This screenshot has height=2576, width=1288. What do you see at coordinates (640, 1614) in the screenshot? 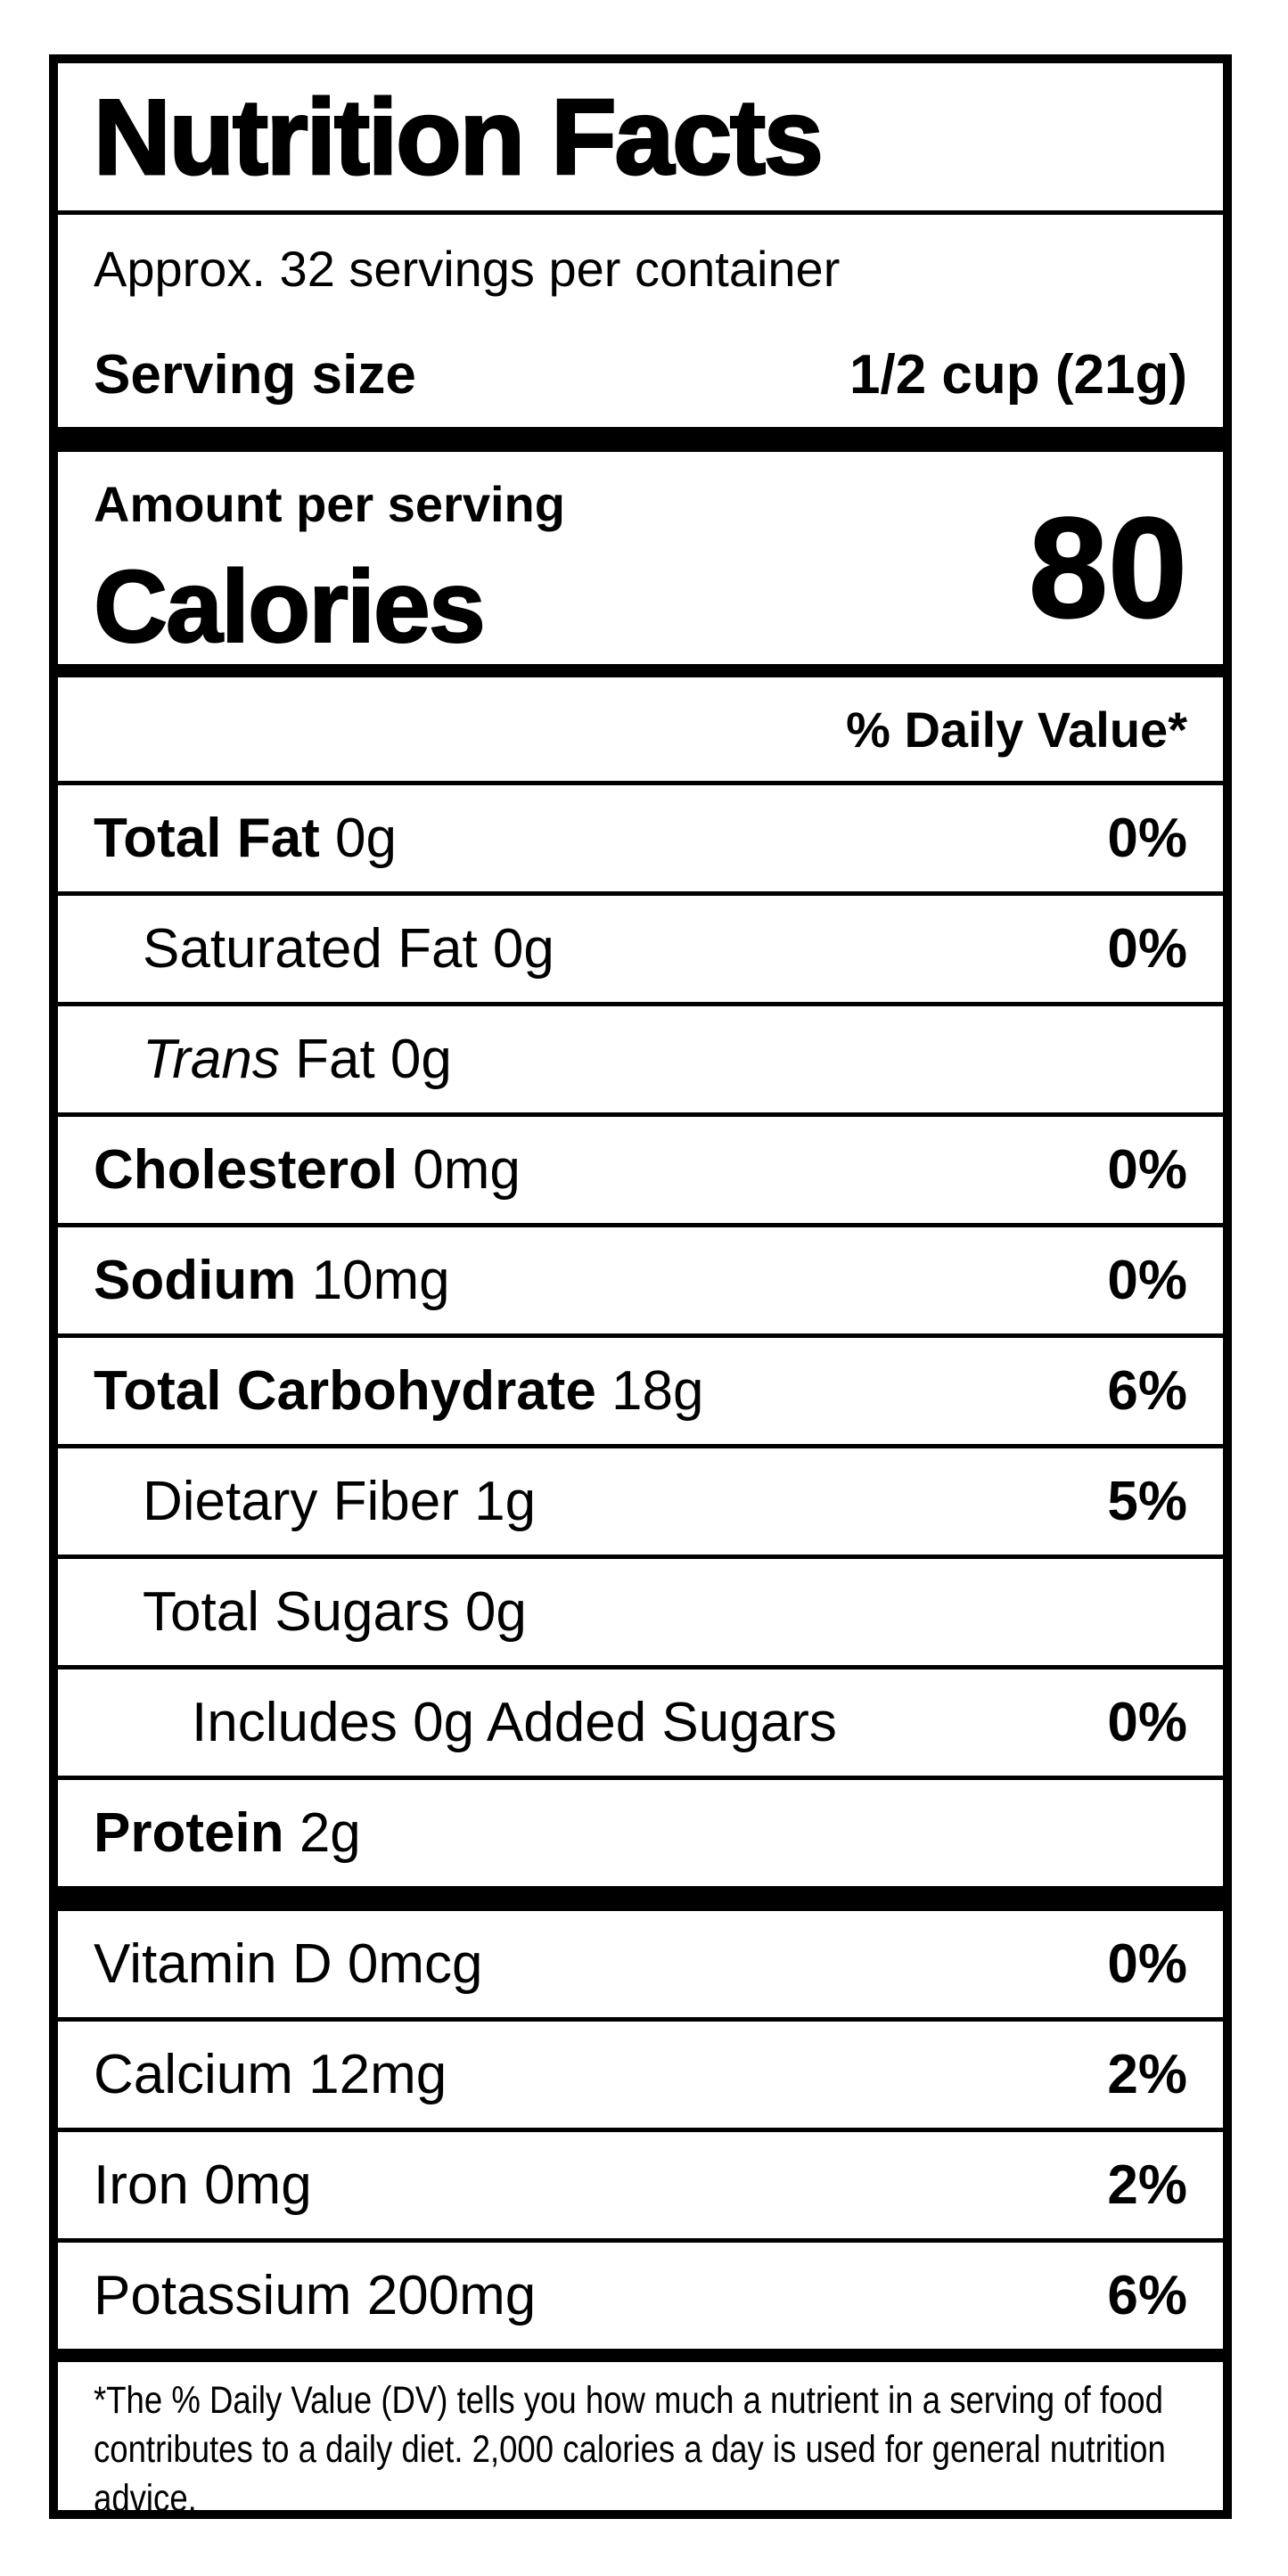
I see `nutrient-row-total-sugars: Total Sugars 0g` at bounding box center [640, 1614].